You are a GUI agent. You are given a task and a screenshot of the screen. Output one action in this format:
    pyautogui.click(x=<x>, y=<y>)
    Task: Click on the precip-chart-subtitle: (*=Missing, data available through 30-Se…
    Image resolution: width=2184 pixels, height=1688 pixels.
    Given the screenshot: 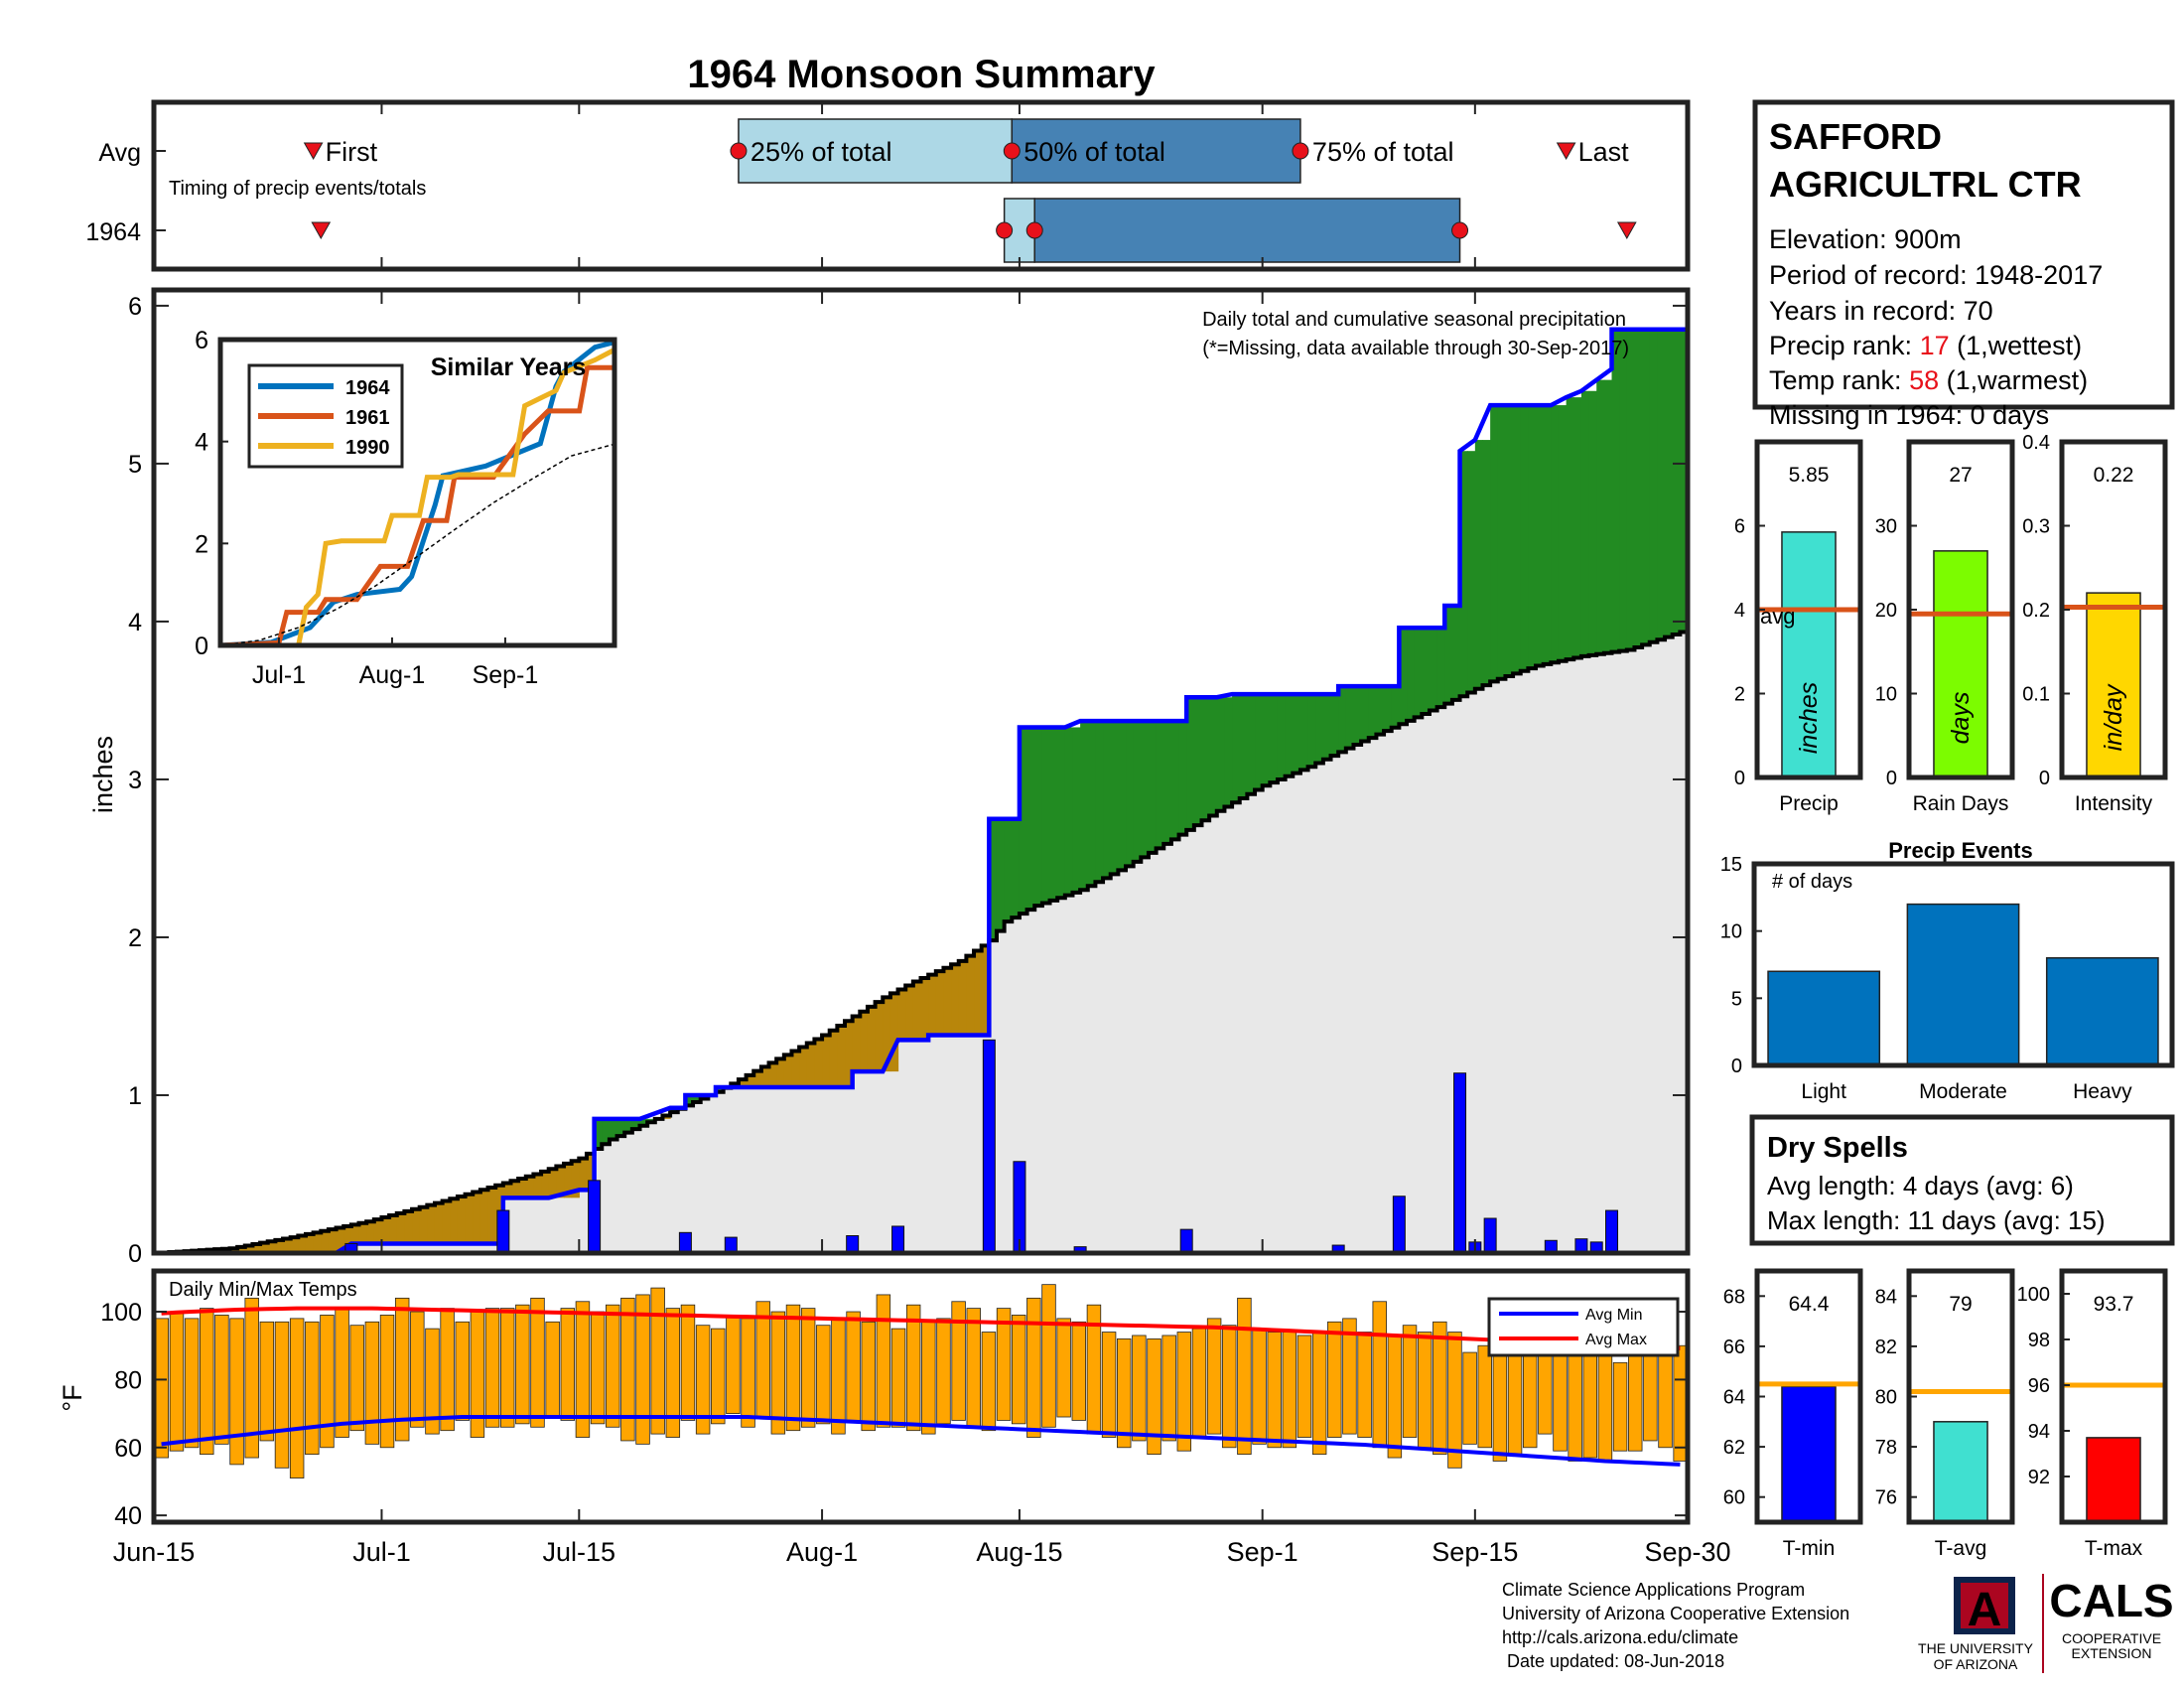 What is the action you would take?
    pyautogui.click(x=1415, y=348)
    